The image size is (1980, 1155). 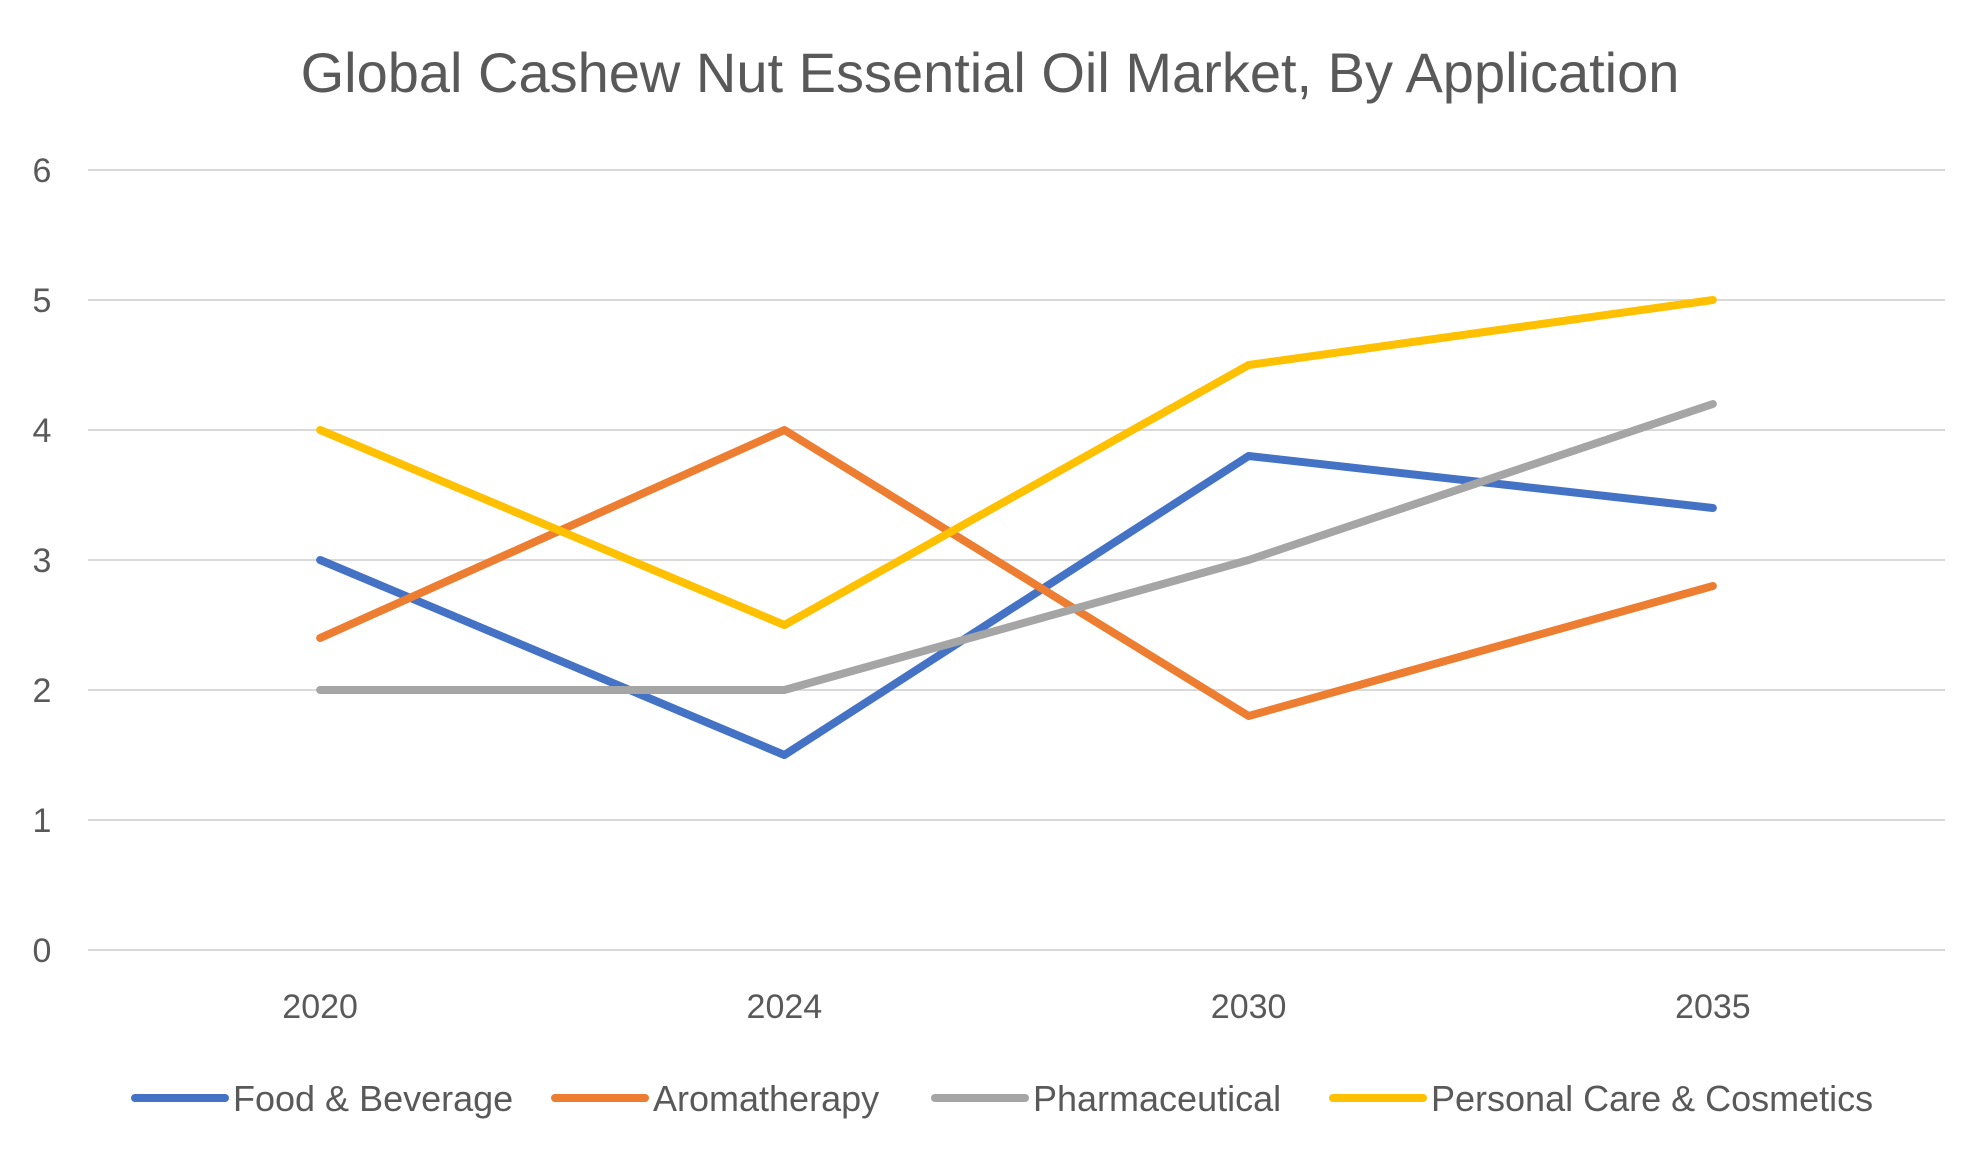 What do you see at coordinates (42, 821) in the screenshot?
I see `y-tick-label: 1` at bounding box center [42, 821].